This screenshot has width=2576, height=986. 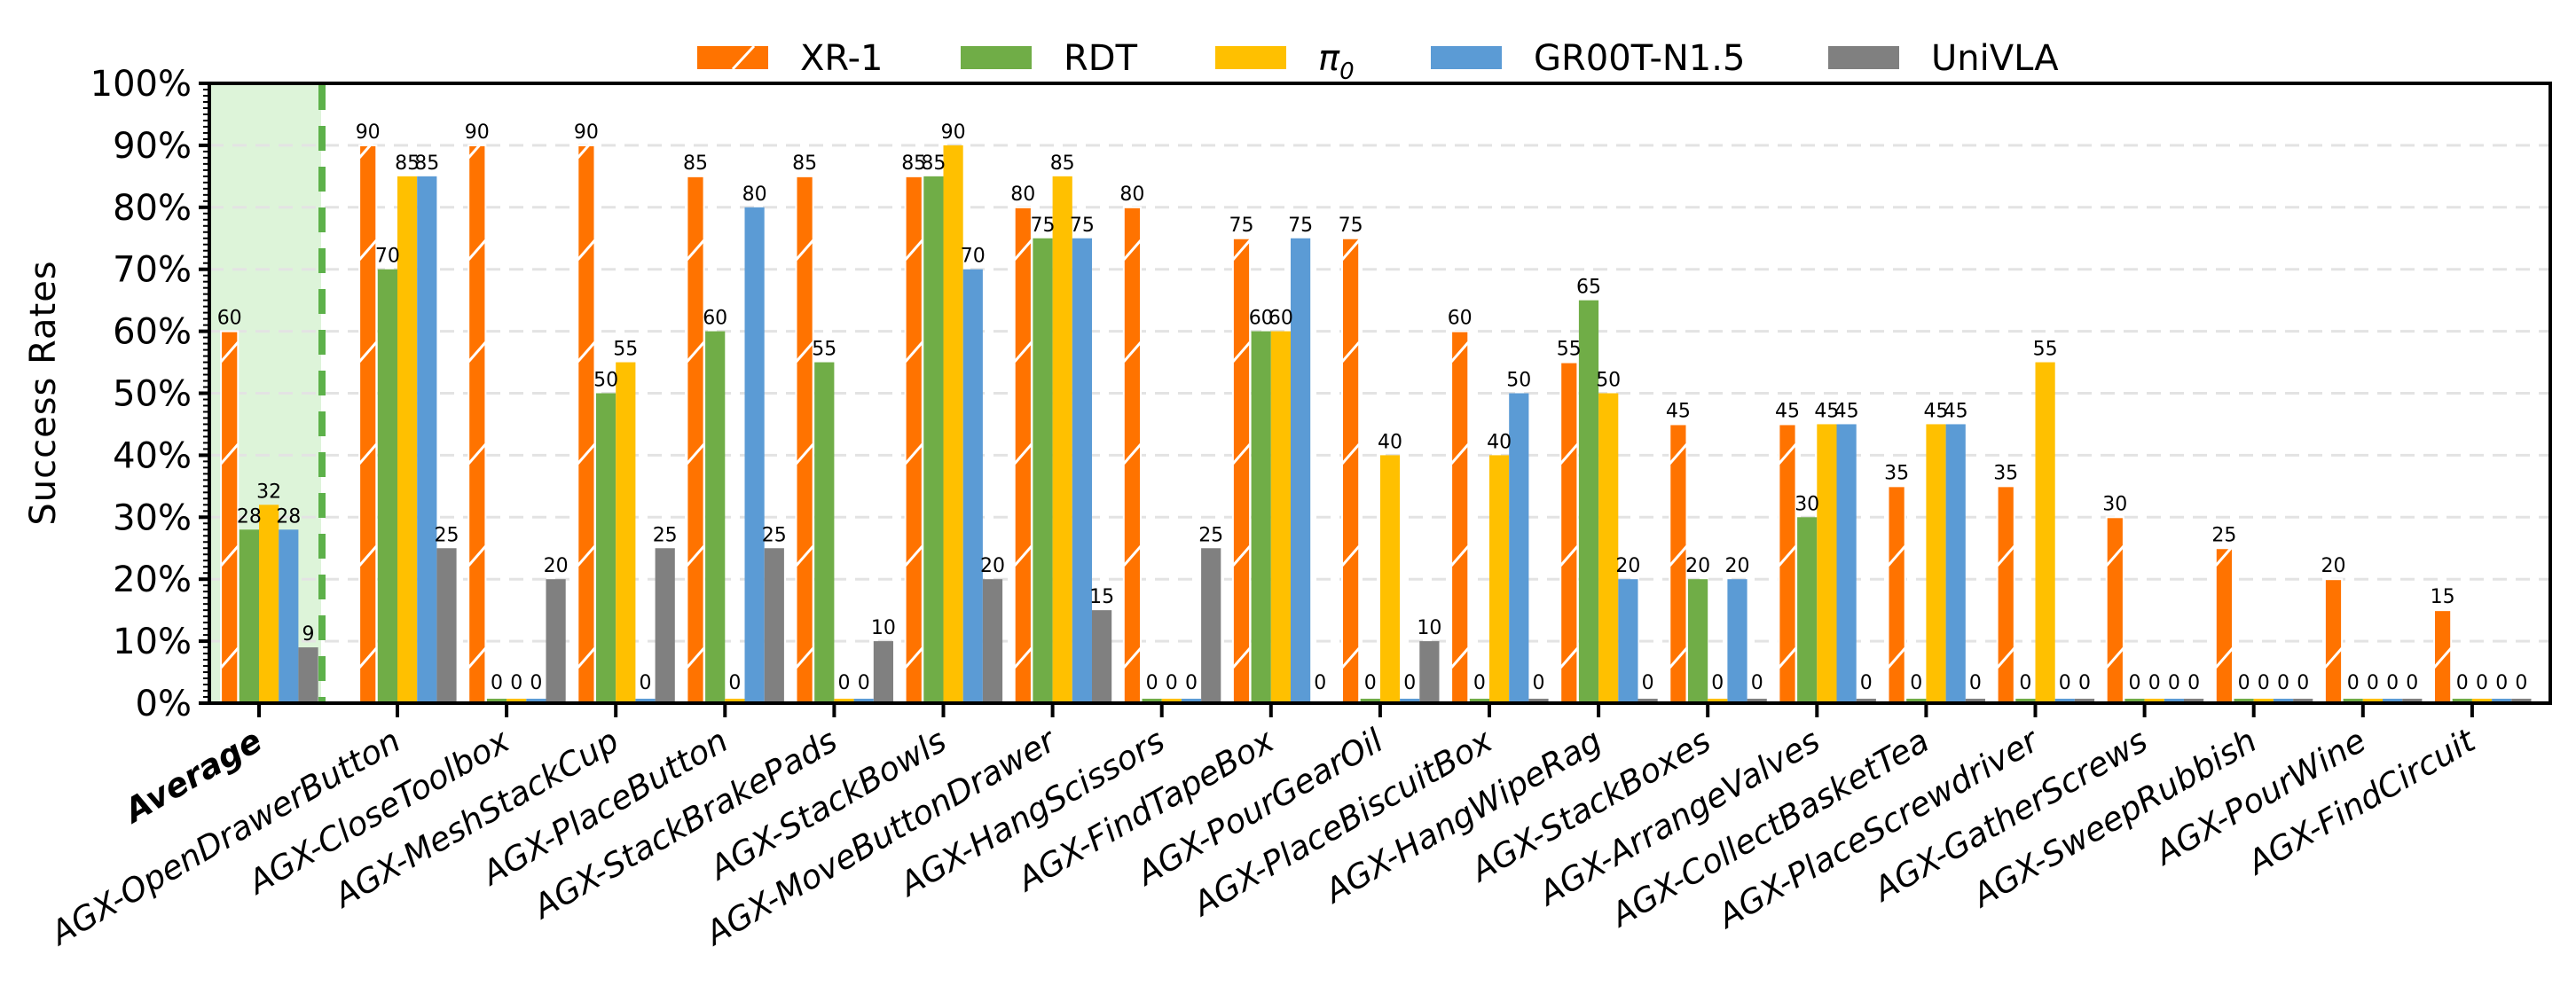 What do you see at coordinates (841, 58) in the screenshot?
I see `legend-label: XR-1` at bounding box center [841, 58].